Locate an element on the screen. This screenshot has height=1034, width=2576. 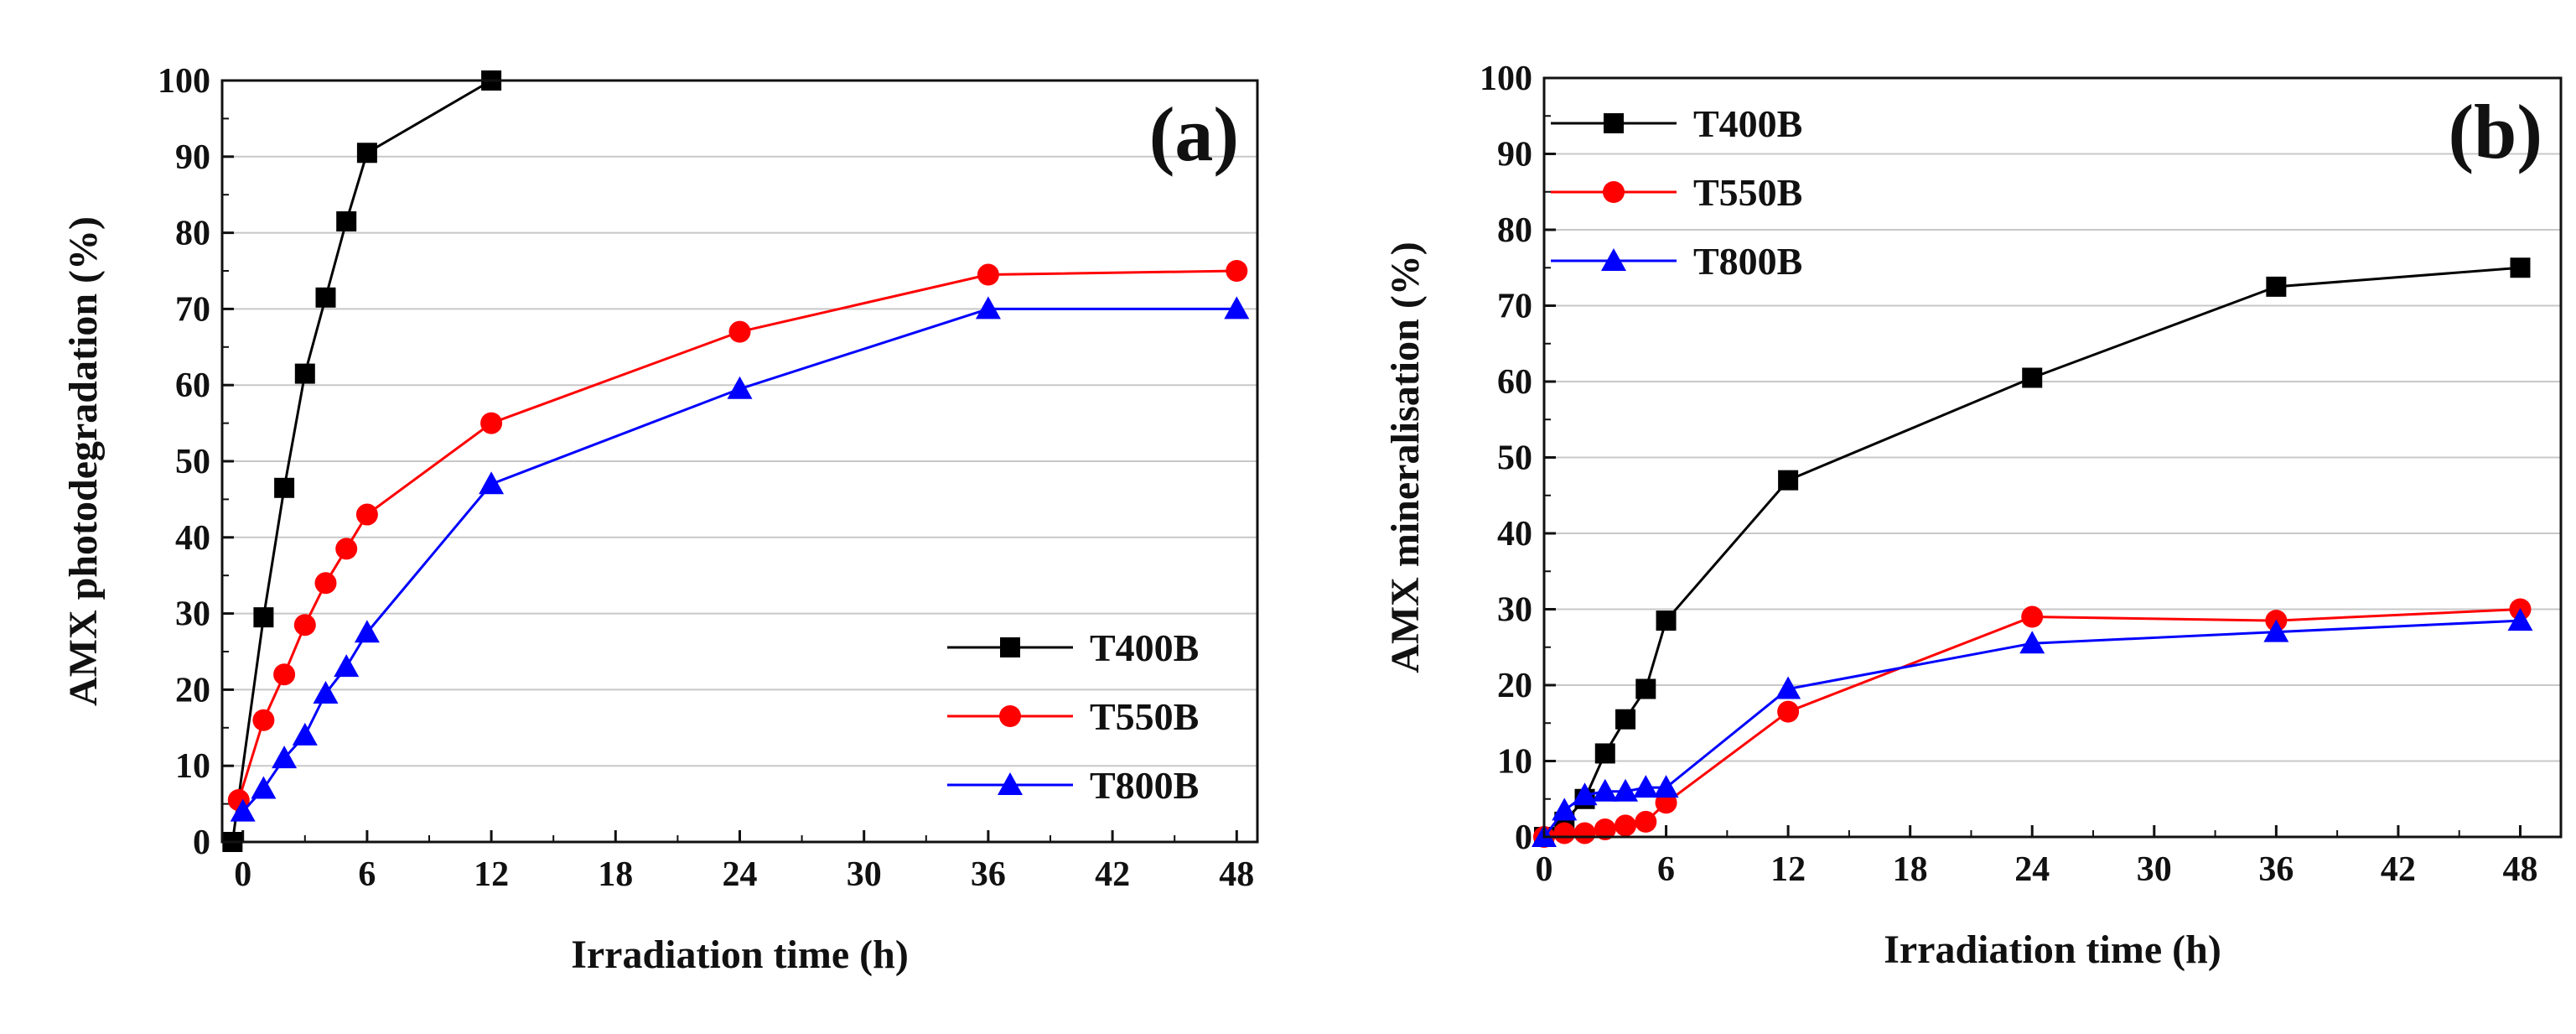
y-tick-label: 30 is located at coordinates (1514, 610).